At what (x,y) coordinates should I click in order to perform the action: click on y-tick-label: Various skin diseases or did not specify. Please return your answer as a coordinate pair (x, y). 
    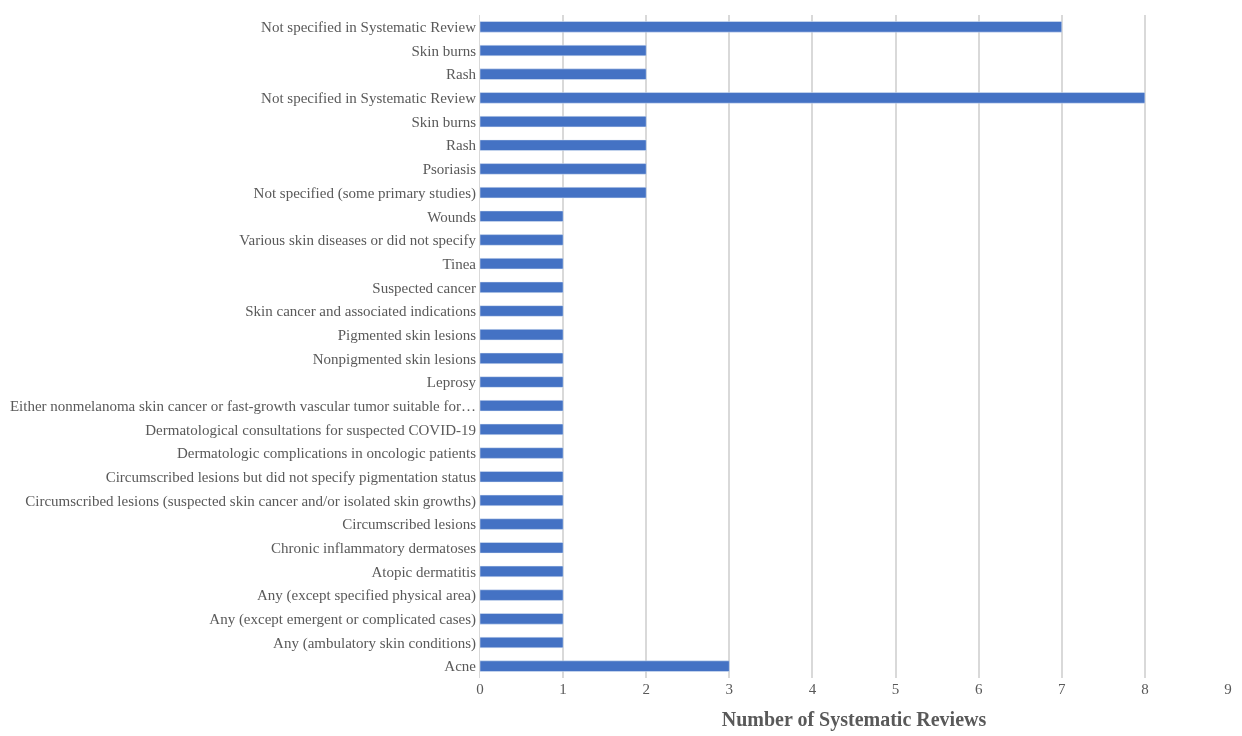
    Looking at the image, I should click on (358, 240).